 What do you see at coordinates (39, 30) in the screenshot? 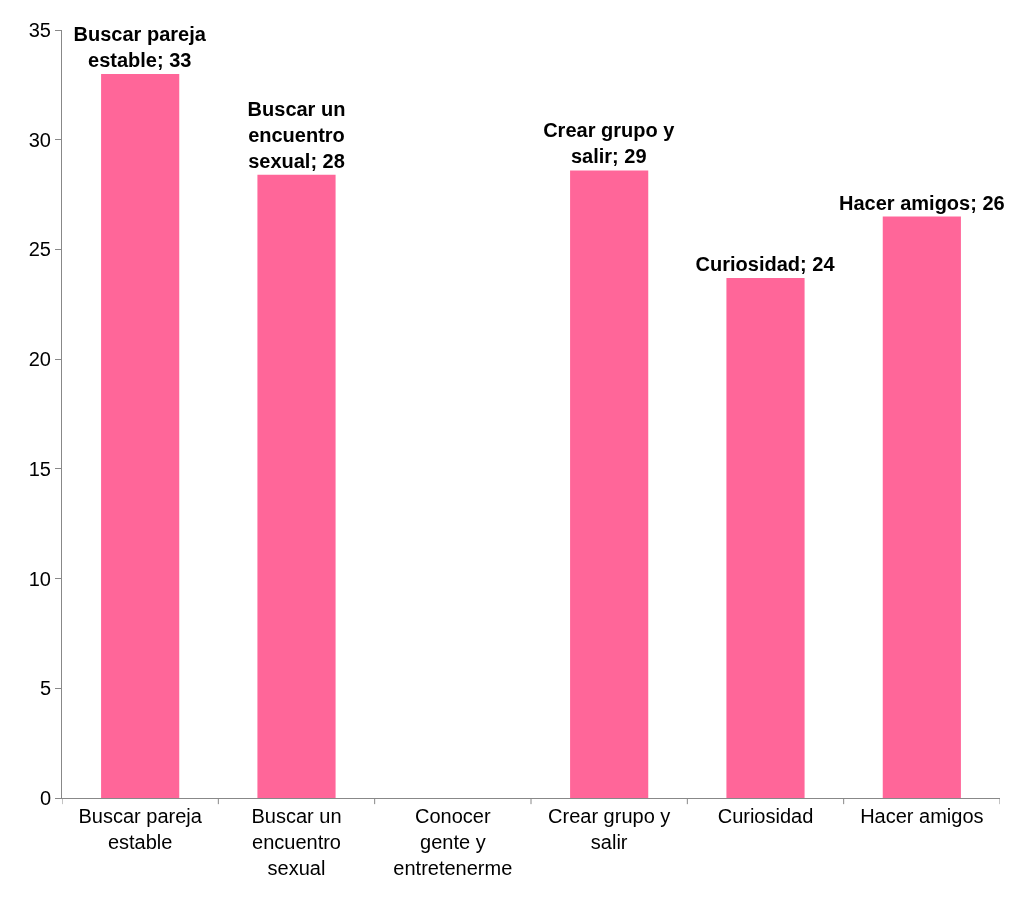
I see `y-tick-label: 35` at bounding box center [39, 30].